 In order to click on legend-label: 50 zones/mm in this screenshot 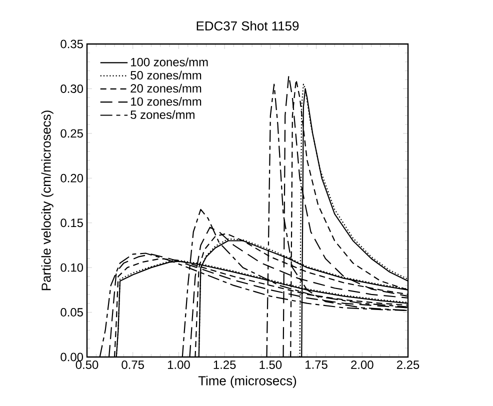, I will do `click(166, 75)`.